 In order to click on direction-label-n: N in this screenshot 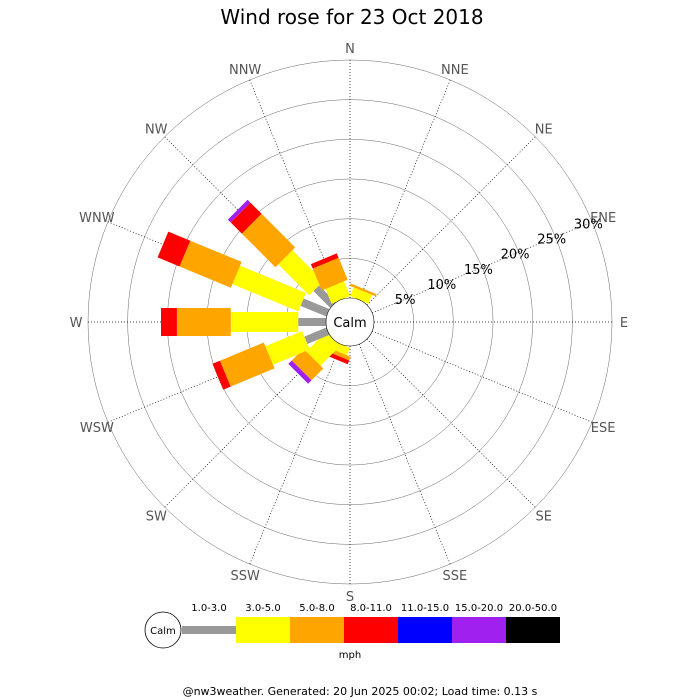, I will do `click(350, 49)`.